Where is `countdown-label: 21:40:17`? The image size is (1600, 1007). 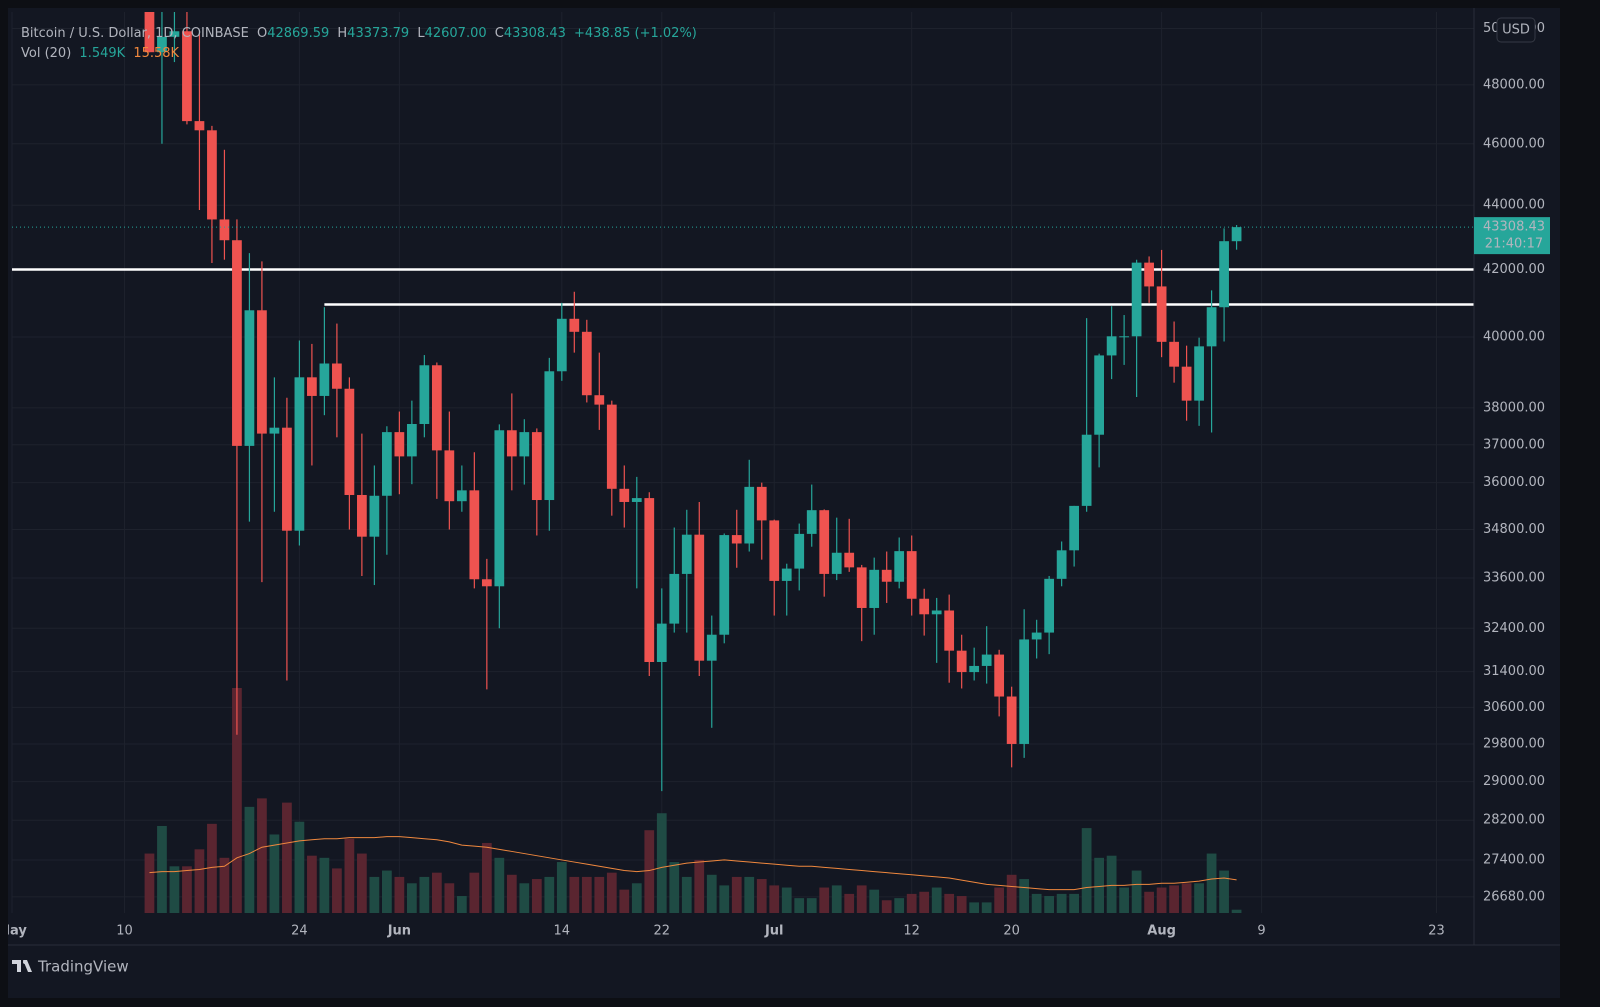 countdown-label: 21:40:17 is located at coordinates (1514, 244).